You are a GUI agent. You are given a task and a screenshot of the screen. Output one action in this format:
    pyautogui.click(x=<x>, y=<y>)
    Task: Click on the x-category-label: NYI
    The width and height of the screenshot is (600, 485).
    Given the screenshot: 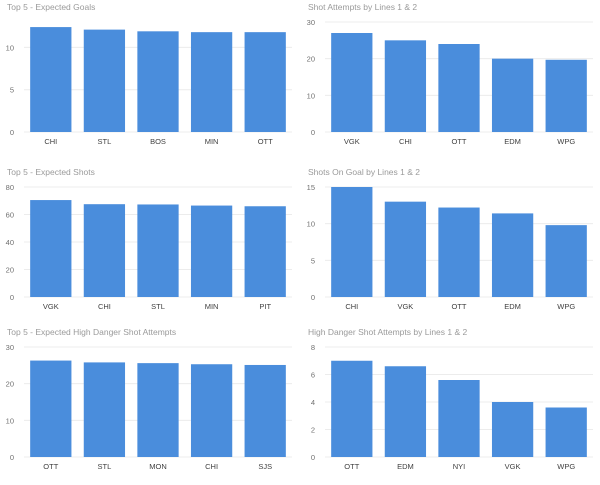 What is the action you would take?
    pyautogui.click(x=459, y=466)
    